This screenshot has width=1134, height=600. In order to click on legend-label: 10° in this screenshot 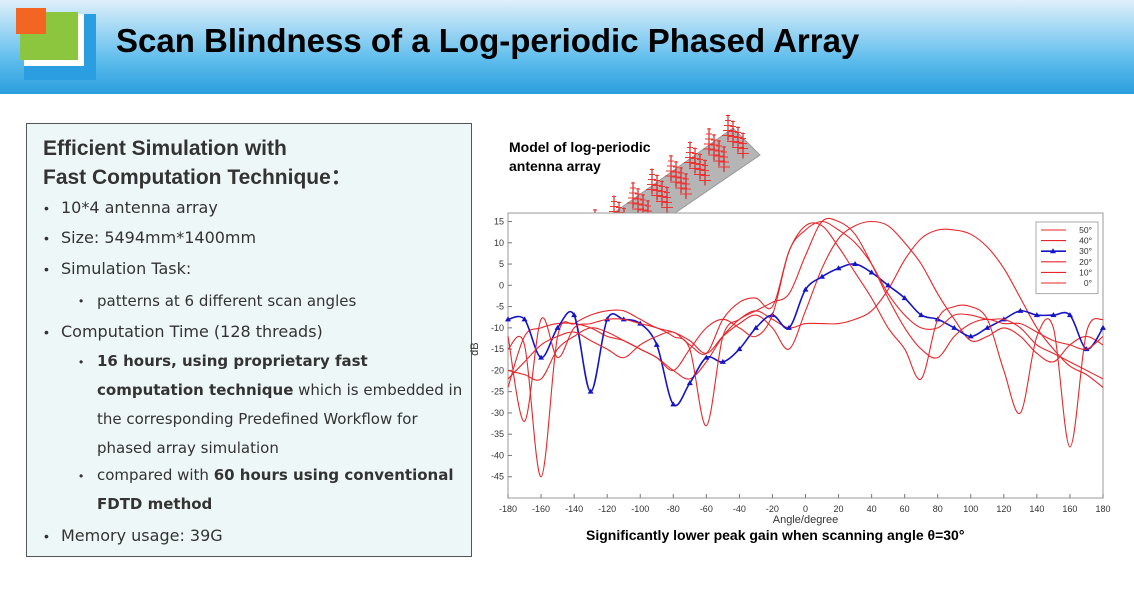, I will do `click(1085, 272)`.